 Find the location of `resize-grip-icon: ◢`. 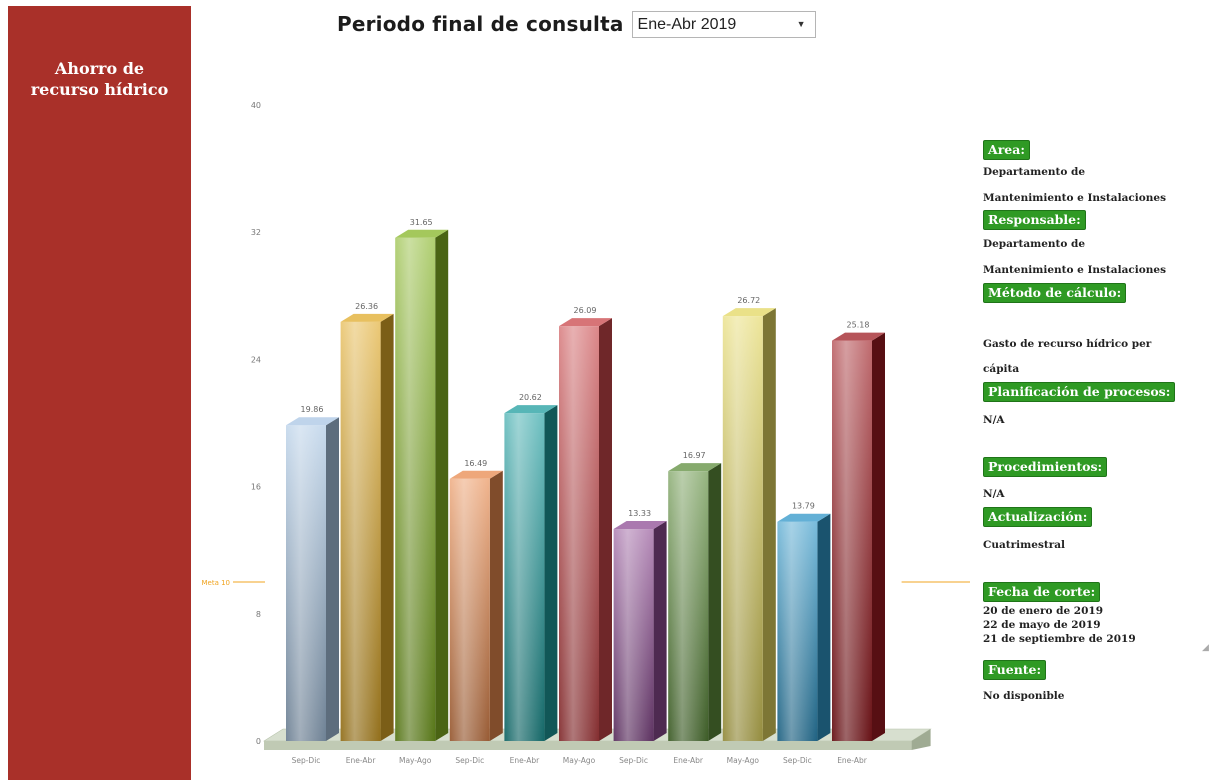

resize-grip-icon: ◢ is located at coordinates (1205, 648).